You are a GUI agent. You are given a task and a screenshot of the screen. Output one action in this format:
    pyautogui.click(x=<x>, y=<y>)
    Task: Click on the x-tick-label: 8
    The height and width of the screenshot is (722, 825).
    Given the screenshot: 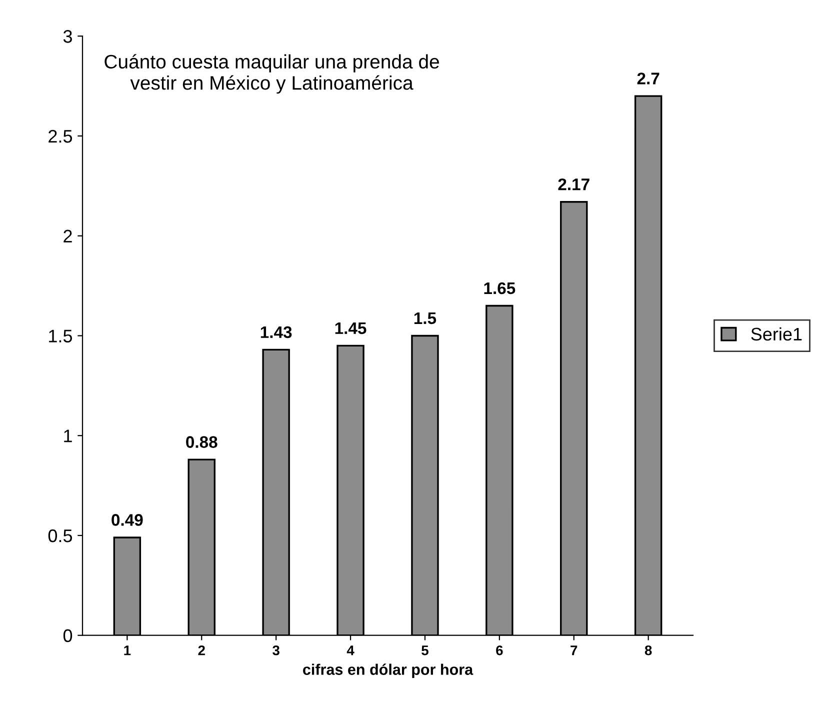 What is the action you would take?
    pyautogui.click(x=648, y=650)
    